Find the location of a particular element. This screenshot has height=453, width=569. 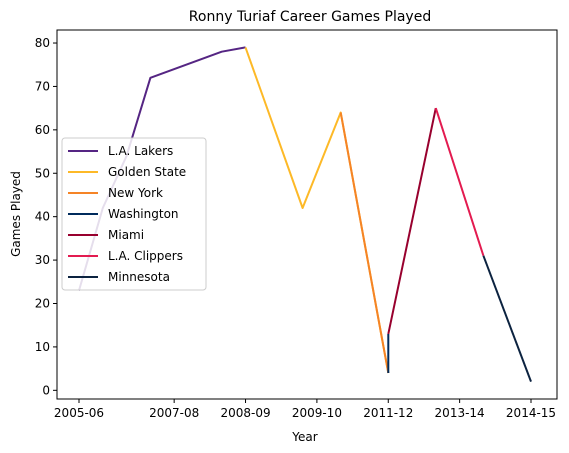

legend-label: Miami is located at coordinates (126, 235).